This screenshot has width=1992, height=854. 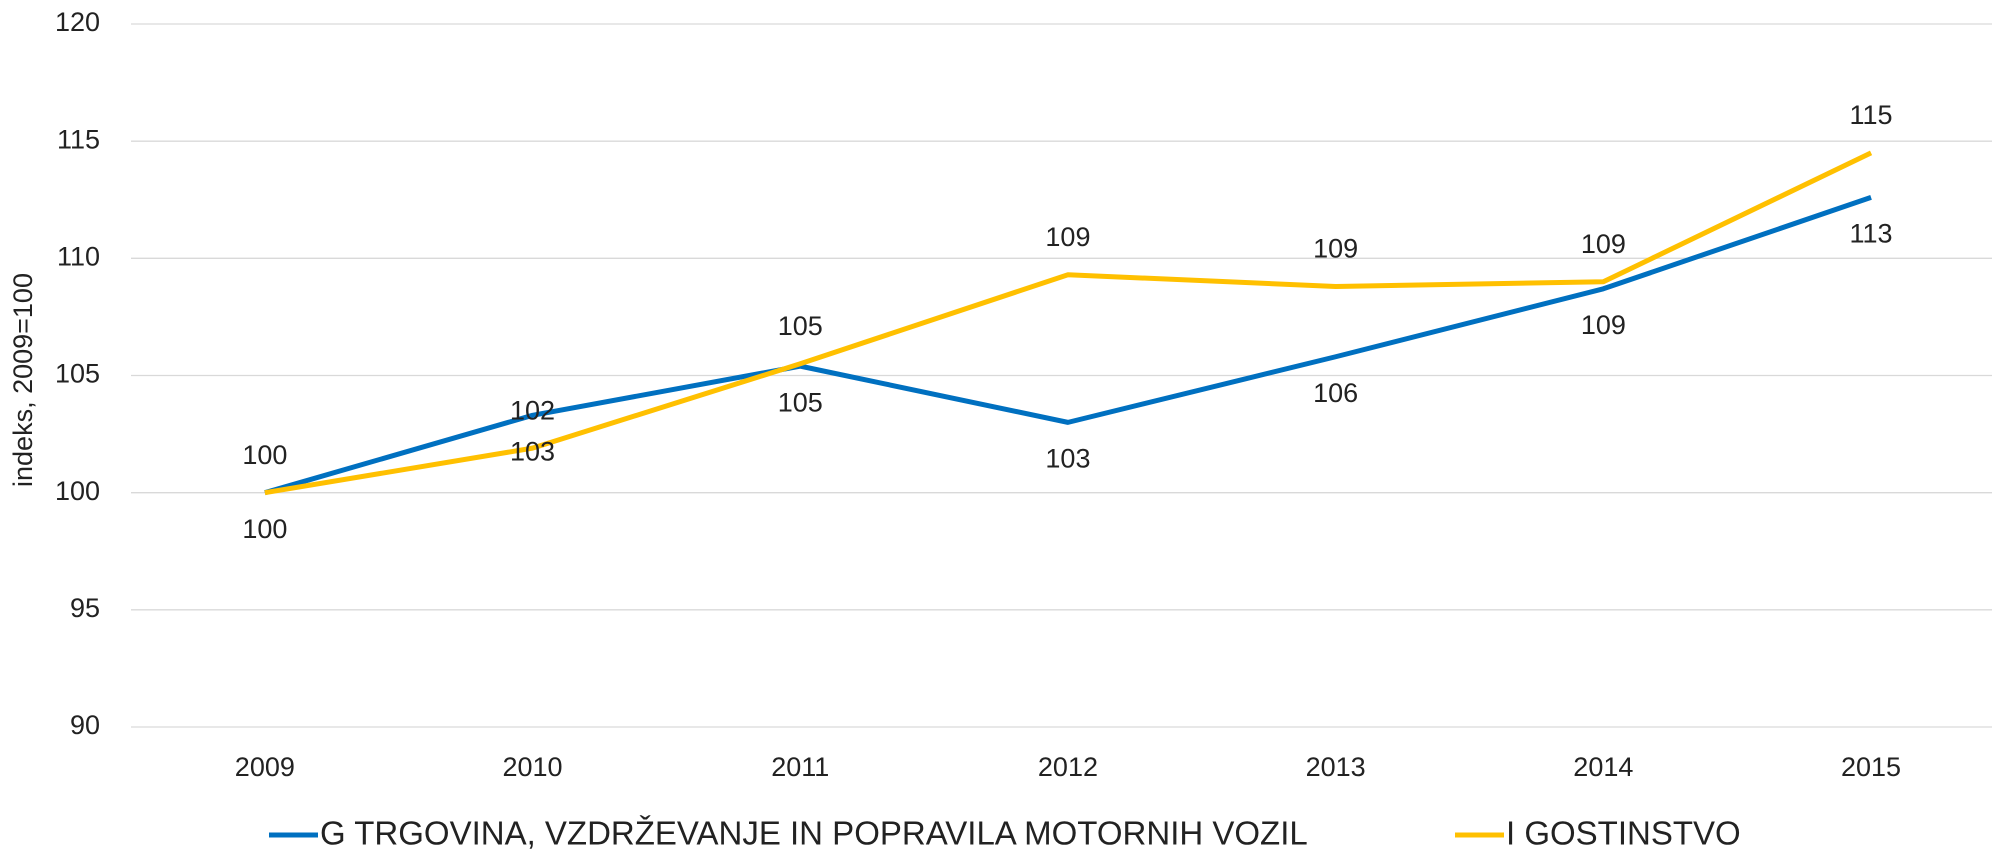 What do you see at coordinates (533, 767) in the screenshot?
I see `x-tick-label: 2010` at bounding box center [533, 767].